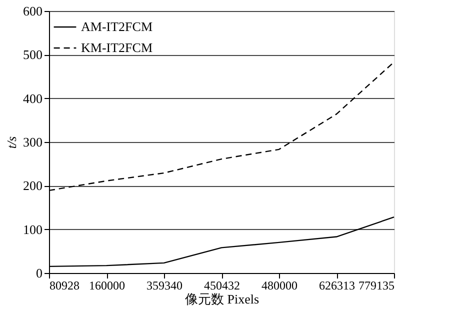  Describe the element at coordinates (222, 299) in the screenshot. I see `x-axis-title: 像元数 Pixels` at that location.